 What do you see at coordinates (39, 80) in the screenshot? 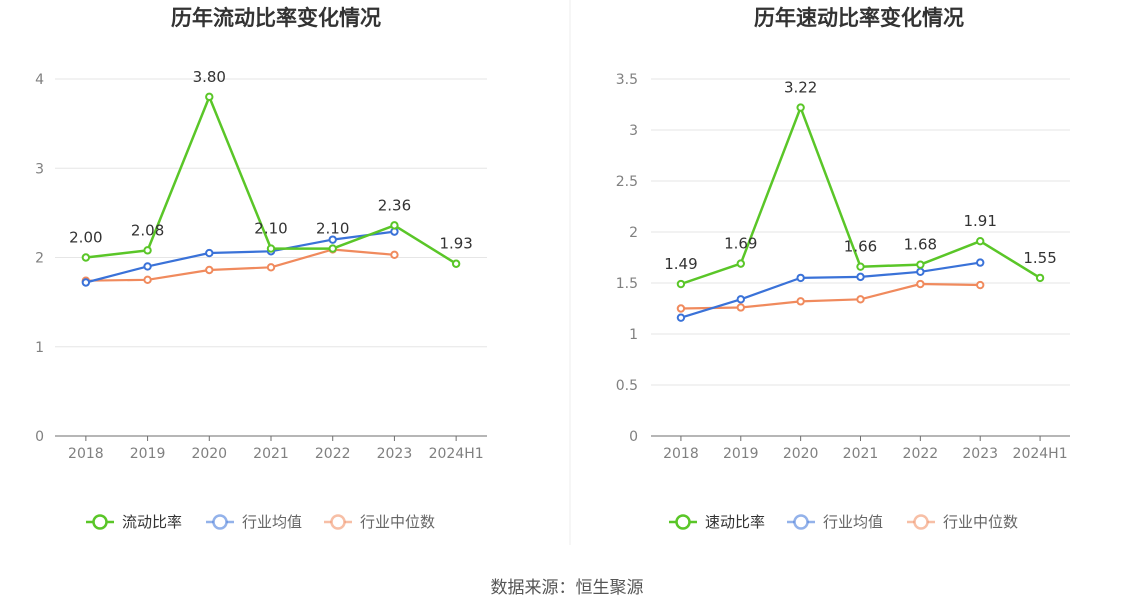
I see `y-tick-label: 4` at bounding box center [39, 80].